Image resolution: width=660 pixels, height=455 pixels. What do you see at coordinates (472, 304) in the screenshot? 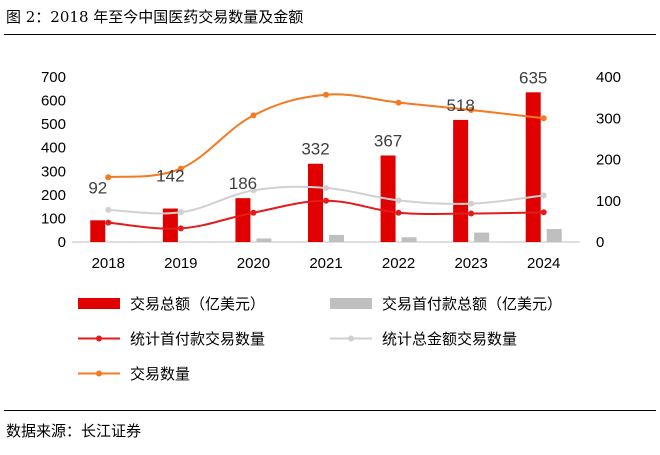
I see `legend-label: 交易首付款总额（亿美元）` at bounding box center [472, 304].